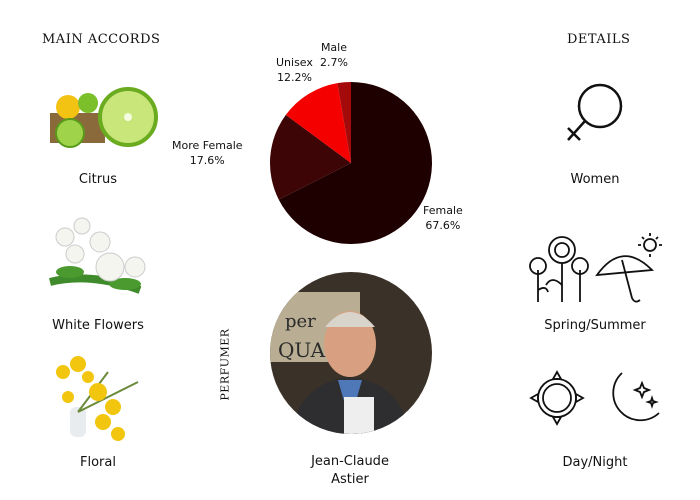  What do you see at coordinates (443, 225) in the screenshot?
I see `pie-label-female-value: 67.6%` at bounding box center [443, 225].